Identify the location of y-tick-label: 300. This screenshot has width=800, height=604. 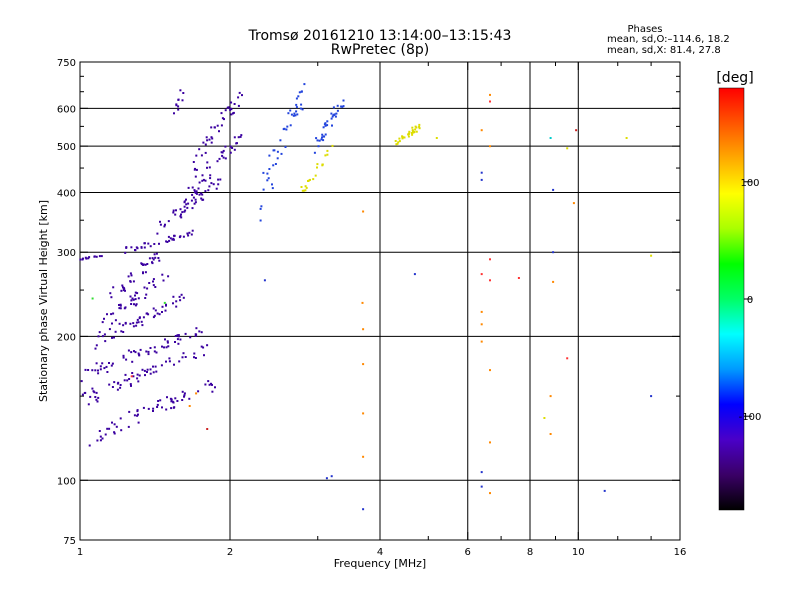
(66, 253).